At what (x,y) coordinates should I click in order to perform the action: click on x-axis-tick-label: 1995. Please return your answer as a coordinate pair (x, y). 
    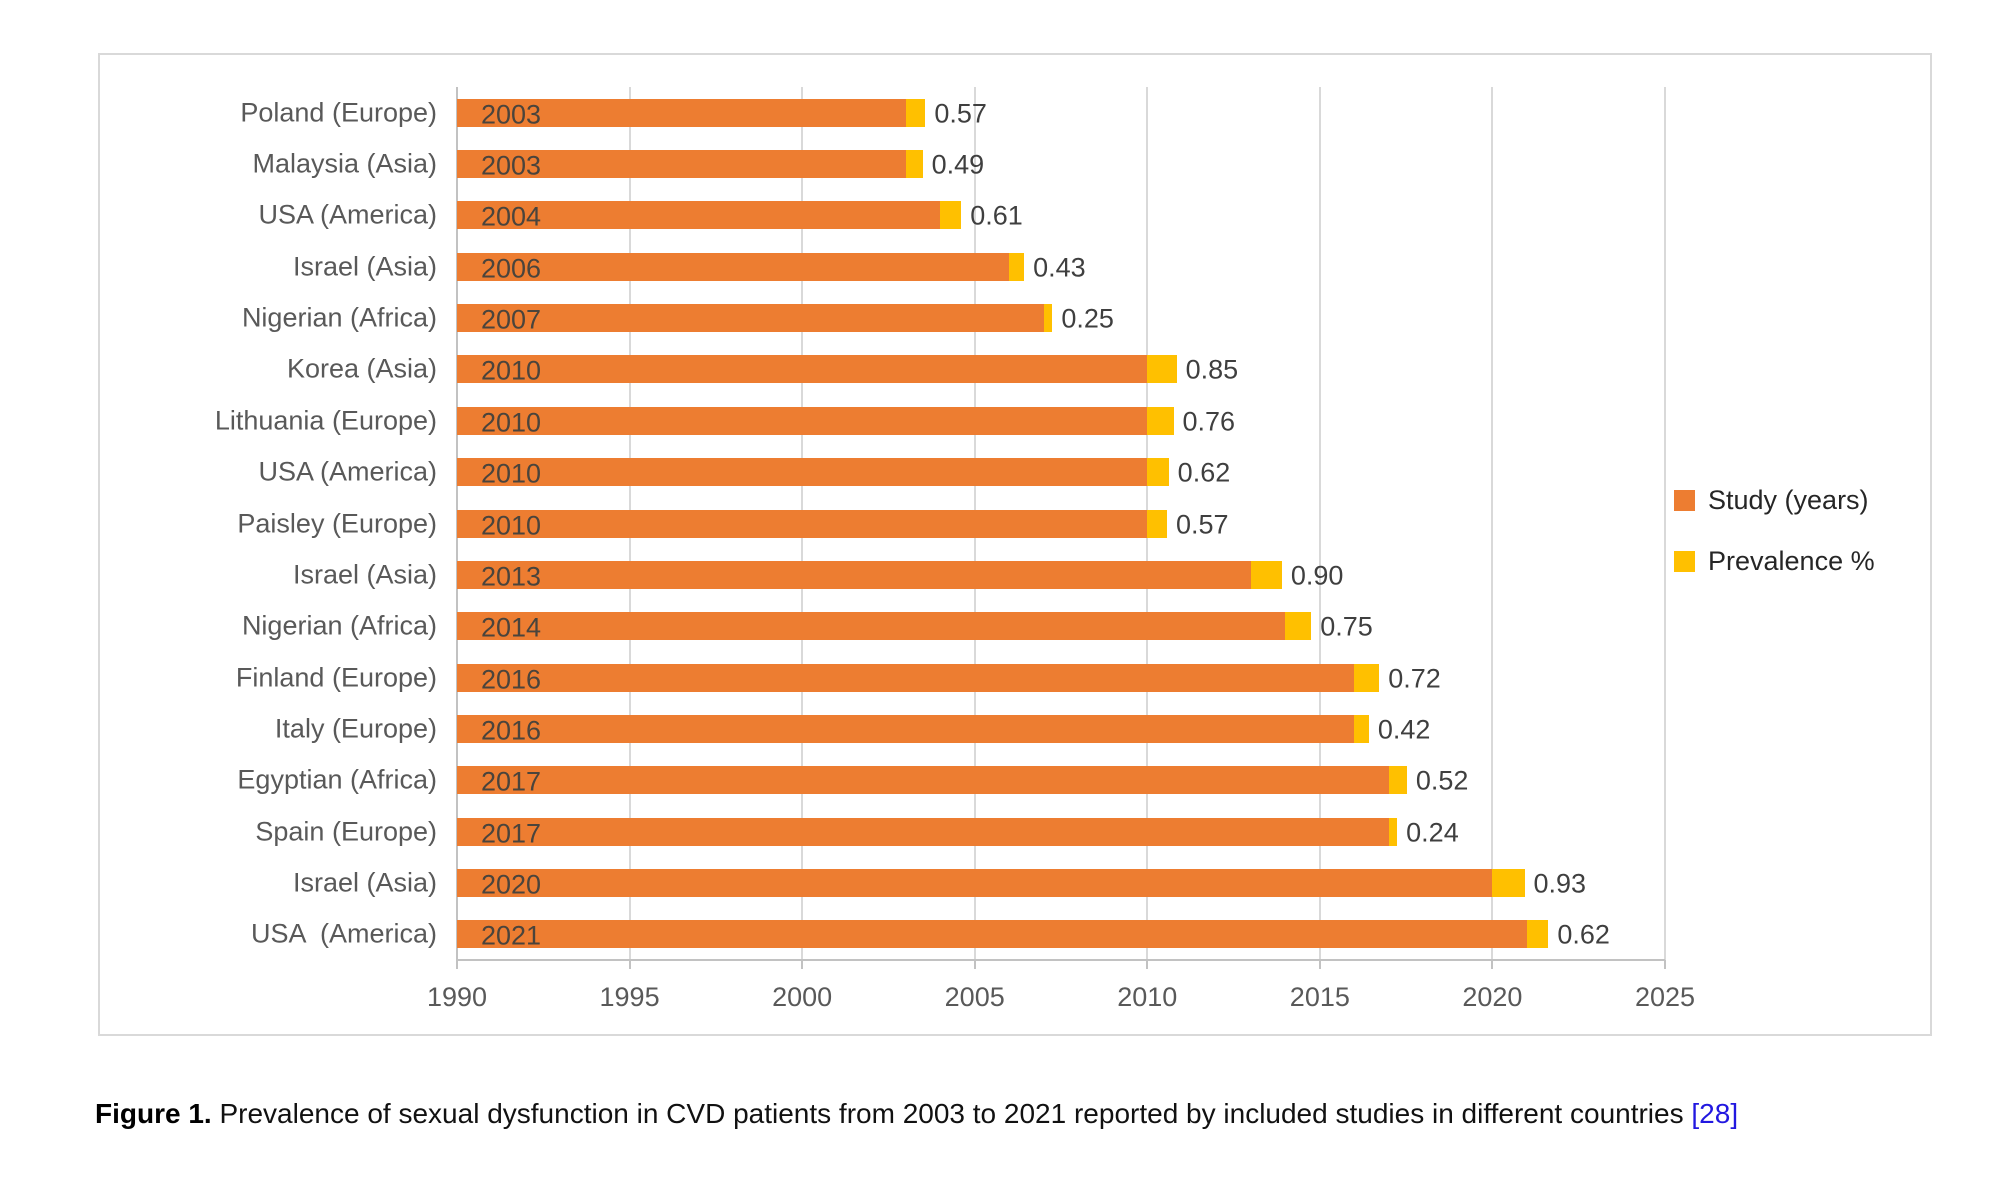
    Looking at the image, I should click on (629, 997).